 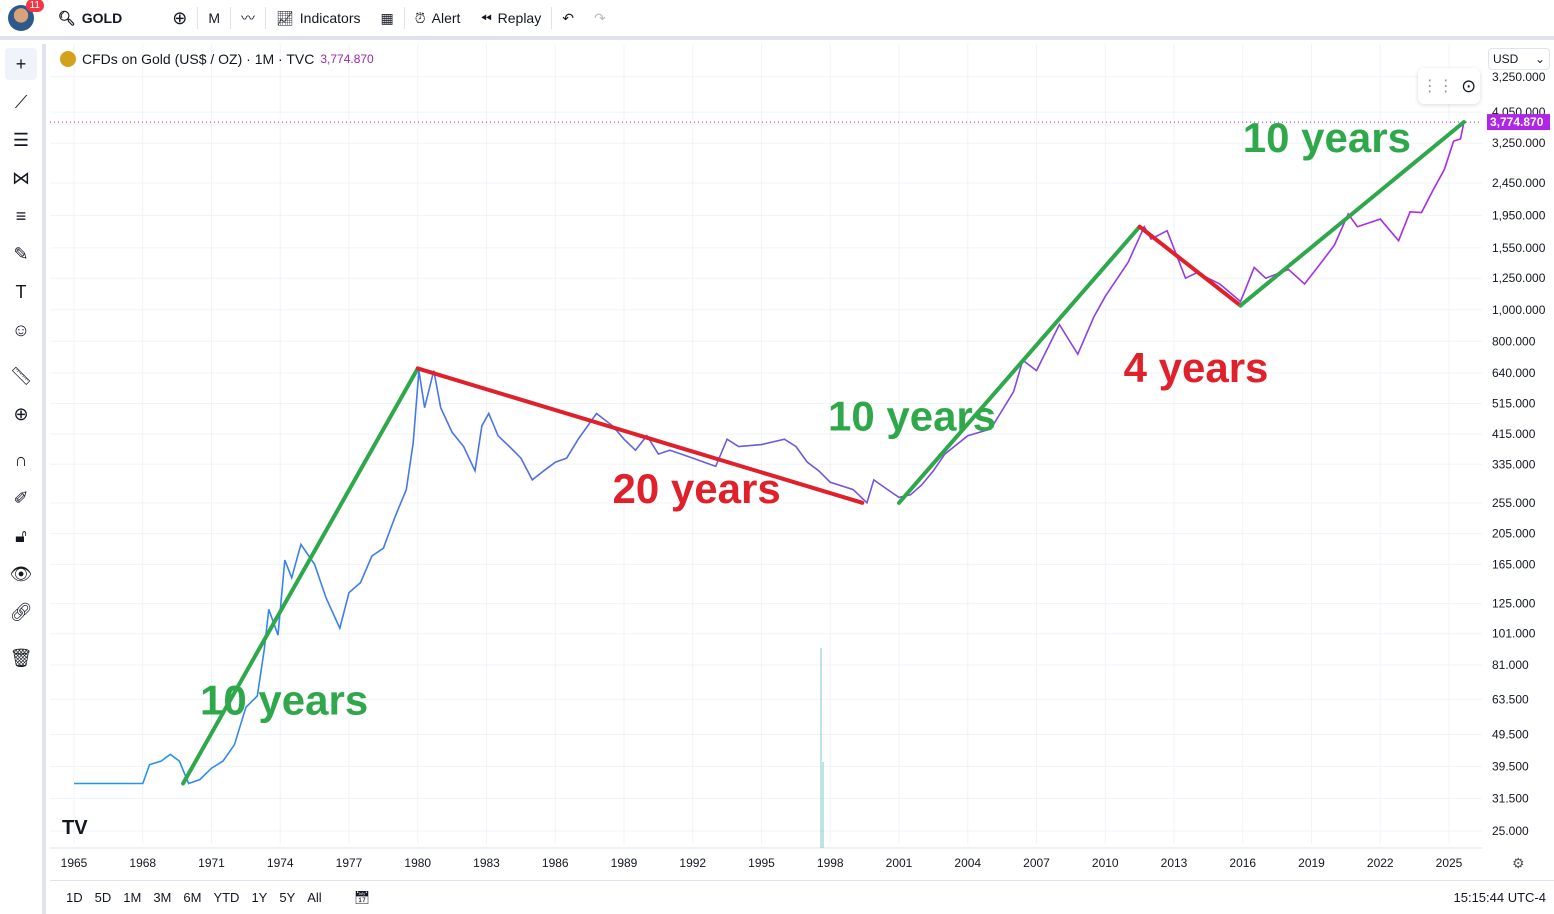 I want to click on layouts-icon: ▦, so click(x=387, y=17).